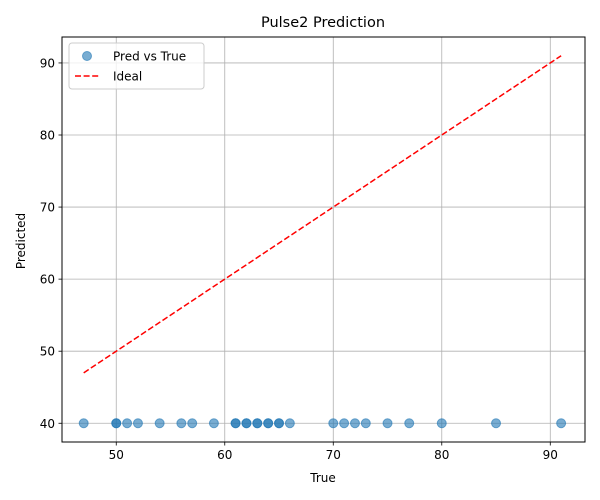 Image resolution: width=600 pixels, height=500 pixels. I want to click on y-axis-label: Predicted, so click(21, 241).